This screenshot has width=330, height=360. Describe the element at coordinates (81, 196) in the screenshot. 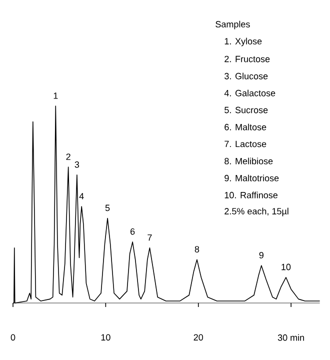

I see `annotation: 4` at that location.